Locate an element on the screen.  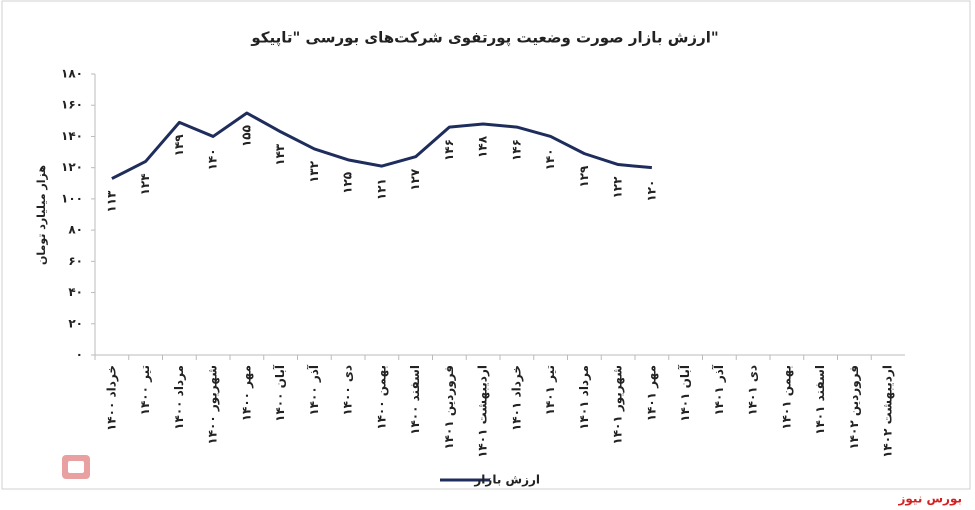
y-tick-label: ۱۴۰ is located at coordinates (72, 136).